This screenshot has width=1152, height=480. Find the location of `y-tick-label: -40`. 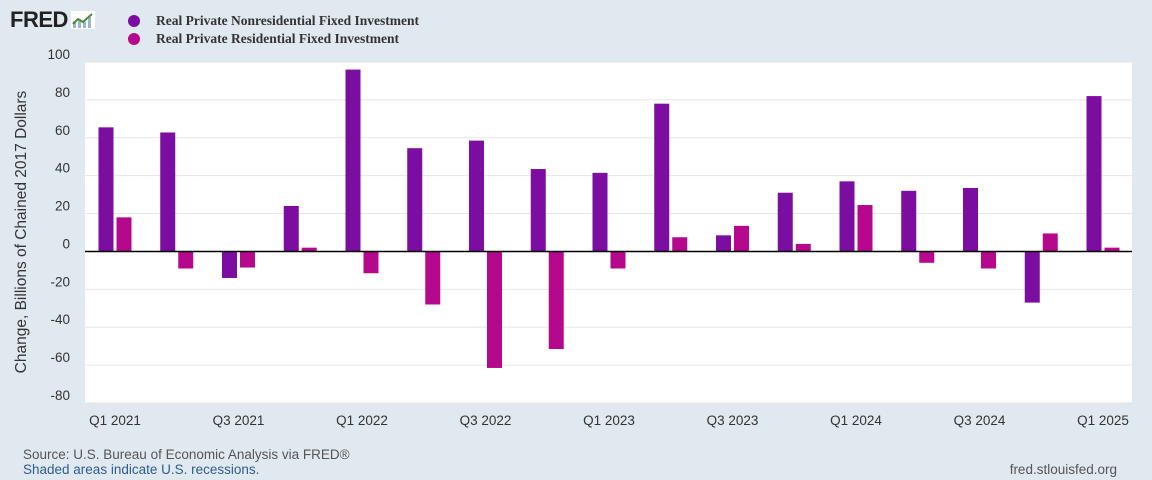

y-tick-label: -40 is located at coordinates (60, 319).